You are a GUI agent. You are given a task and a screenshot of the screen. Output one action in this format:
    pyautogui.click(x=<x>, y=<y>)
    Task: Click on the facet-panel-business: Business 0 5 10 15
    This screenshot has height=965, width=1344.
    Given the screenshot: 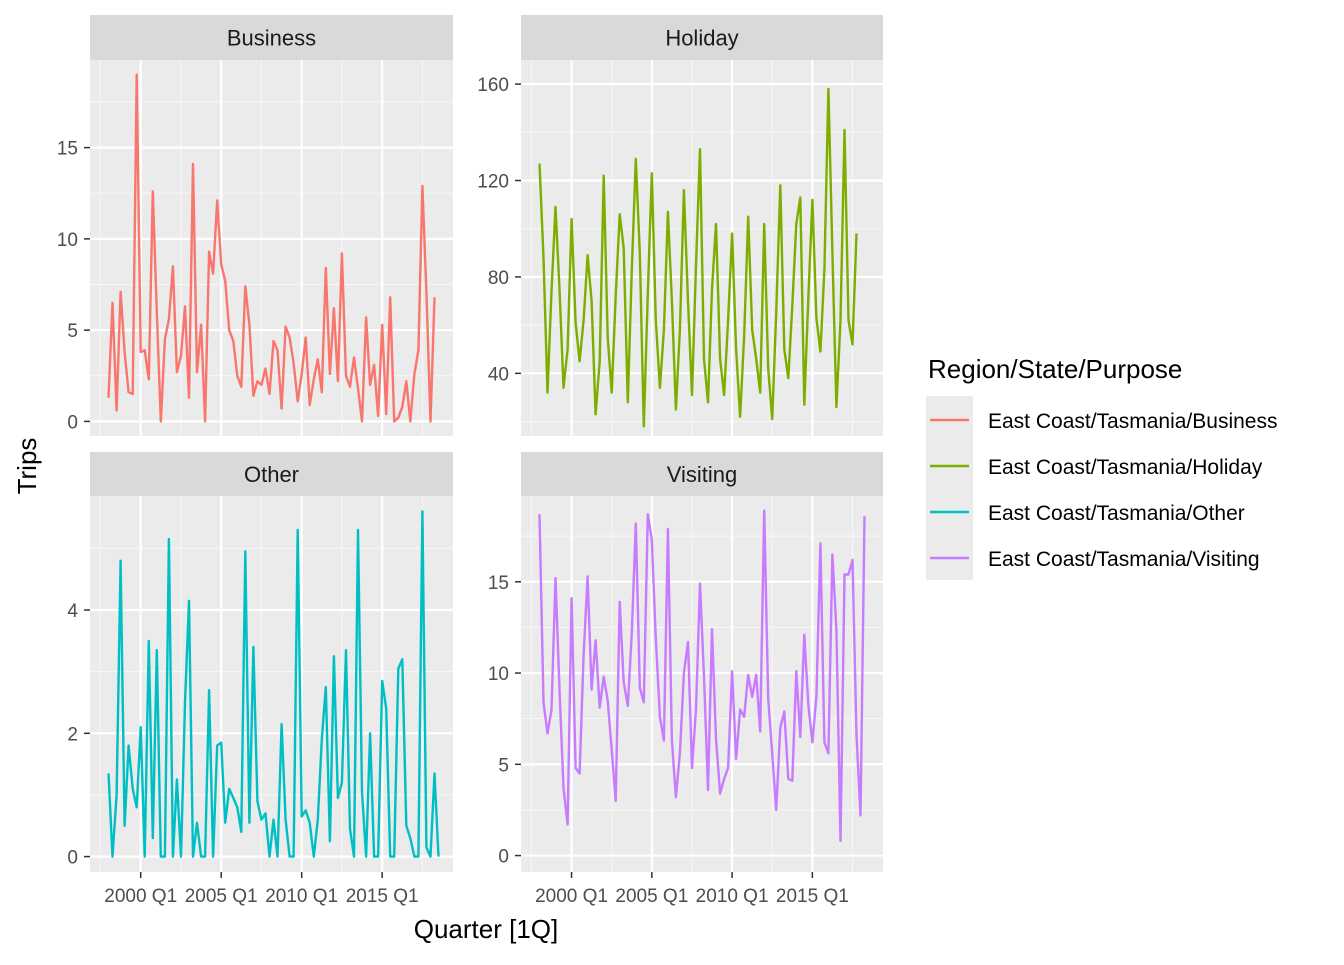 What is the action you would take?
    pyautogui.click(x=255, y=225)
    